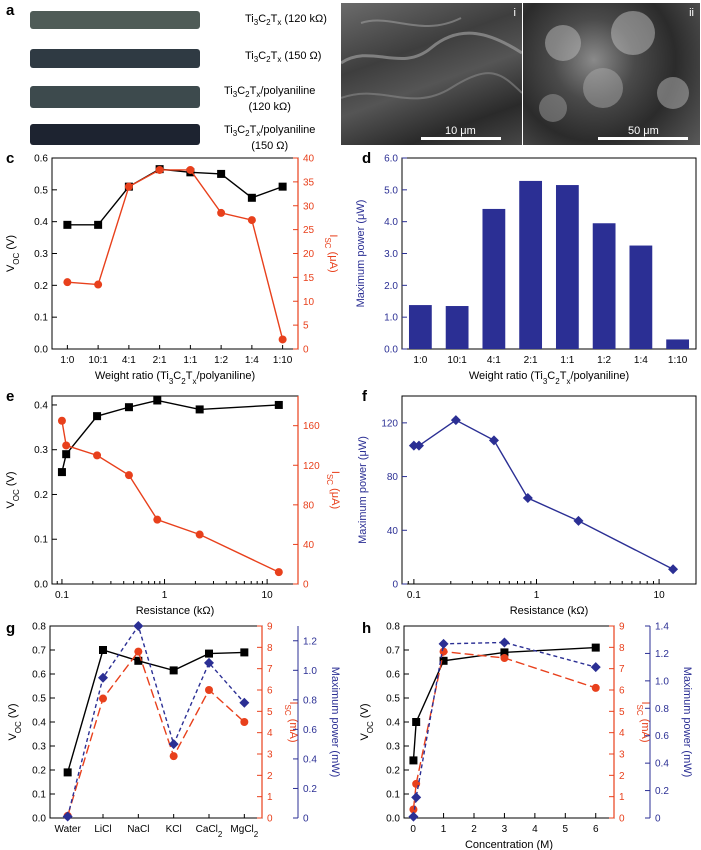 The image size is (701, 850). I want to click on chart-e-xtick-label: 1, so click(165, 595).